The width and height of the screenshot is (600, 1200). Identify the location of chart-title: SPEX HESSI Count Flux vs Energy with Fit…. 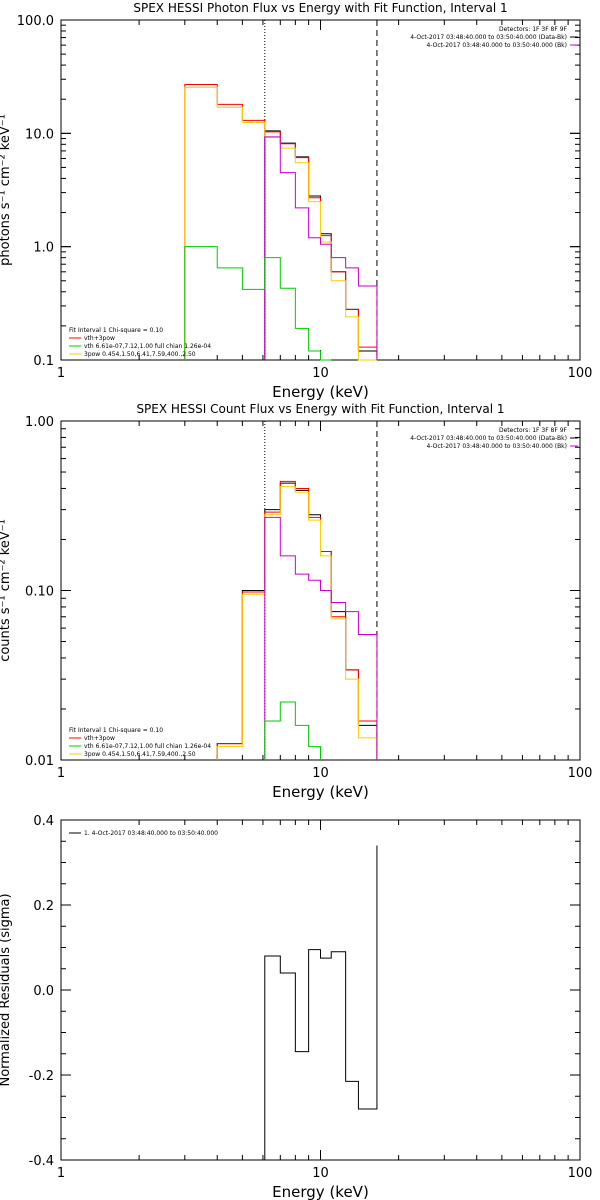
(320, 409).